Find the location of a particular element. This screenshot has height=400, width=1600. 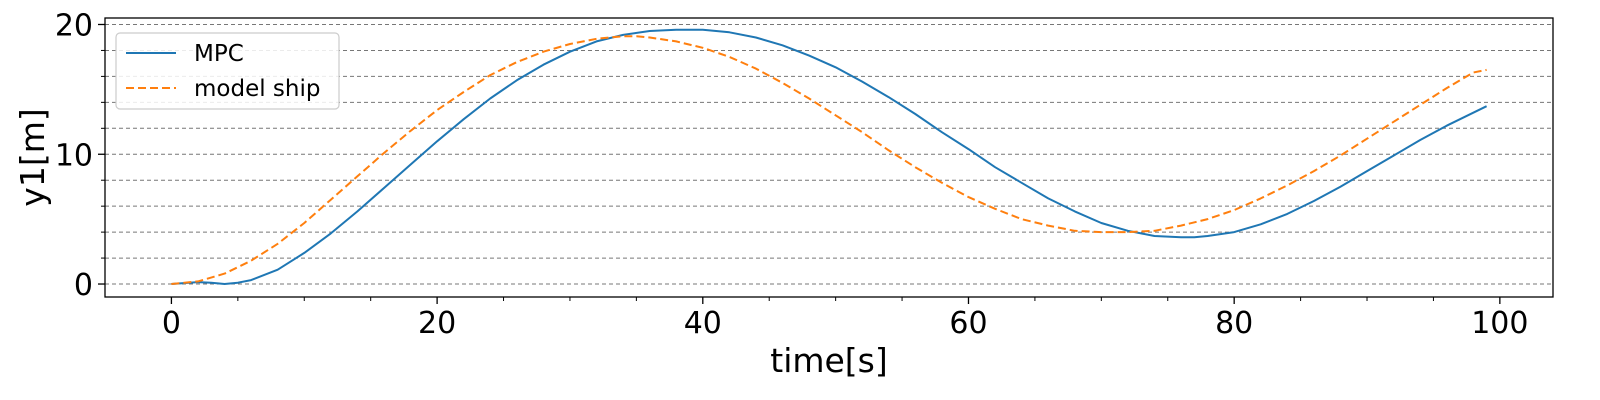

y-axis-label: y1[m] is located at coordinates (32, 157).